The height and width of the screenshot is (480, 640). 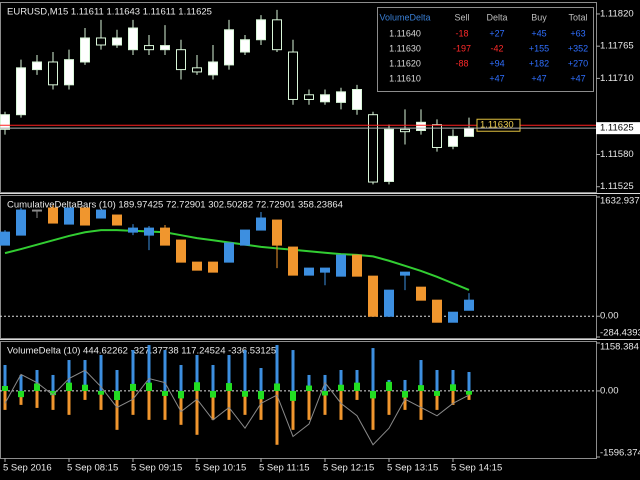 What do you see at coordinates (462, 48) in the screenshot?
I see `table-cell: -197` at bounding box center [462, 48].